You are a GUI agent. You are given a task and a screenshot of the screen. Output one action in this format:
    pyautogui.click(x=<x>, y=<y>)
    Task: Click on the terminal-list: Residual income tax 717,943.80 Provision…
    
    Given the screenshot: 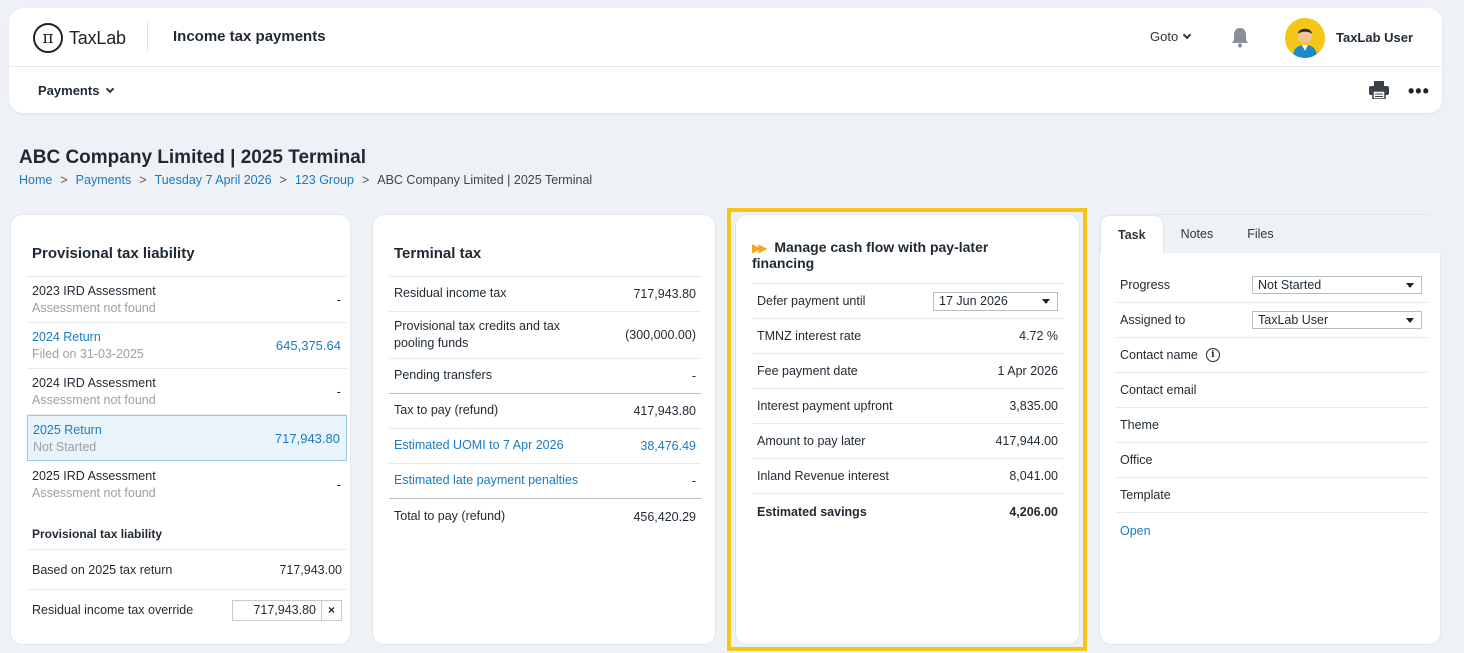 What is the action you would take?
    pyautogui.click(x=545, y=405)
    